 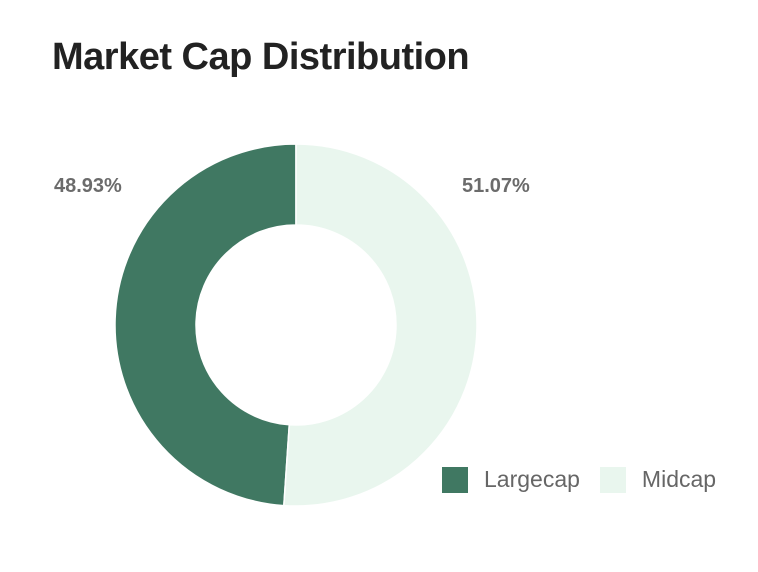 What do you see at coordinates (589, 479) in the screenshot?
I see `chart-legend: Largecap Midcap` at bounding box center [589, 479].